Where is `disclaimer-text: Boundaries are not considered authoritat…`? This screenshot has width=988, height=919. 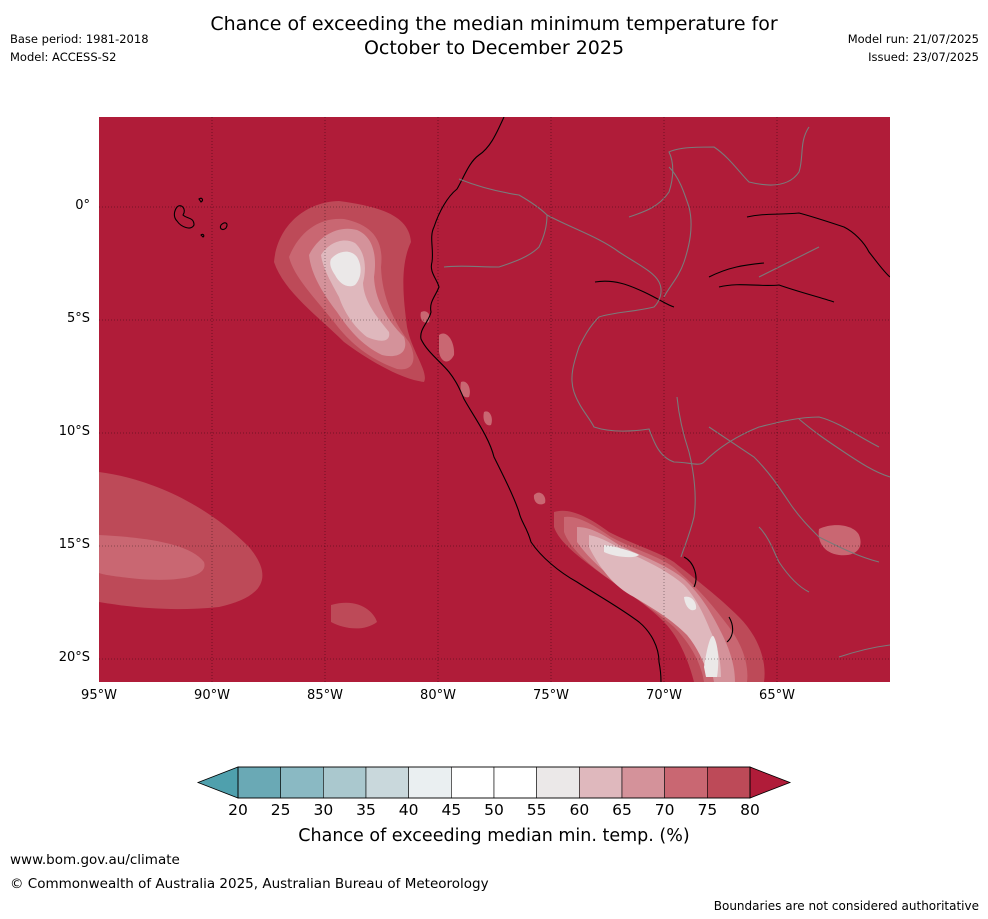
disclaimer-text: Boundaries are not considered authoritat… is located at coordinates (846, 906).